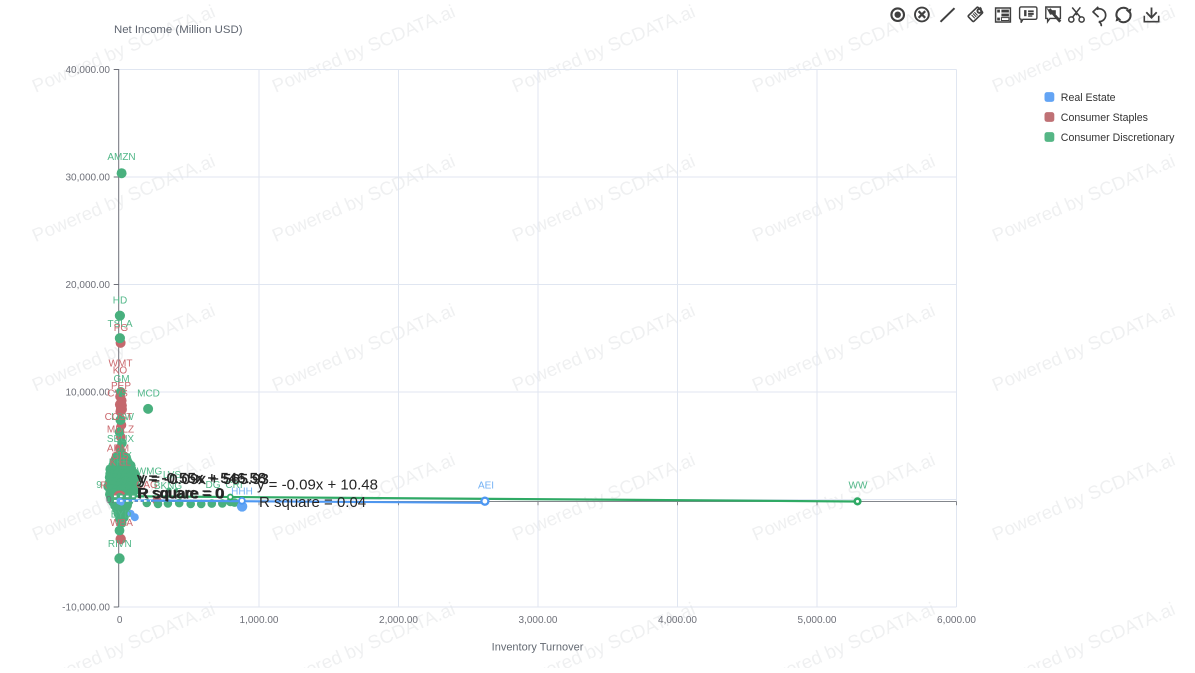 The image size is (1195, 673). Describe the element at coordinates (181, 494) in the screenshot. I see `svg-text: R square = 0` at that location.